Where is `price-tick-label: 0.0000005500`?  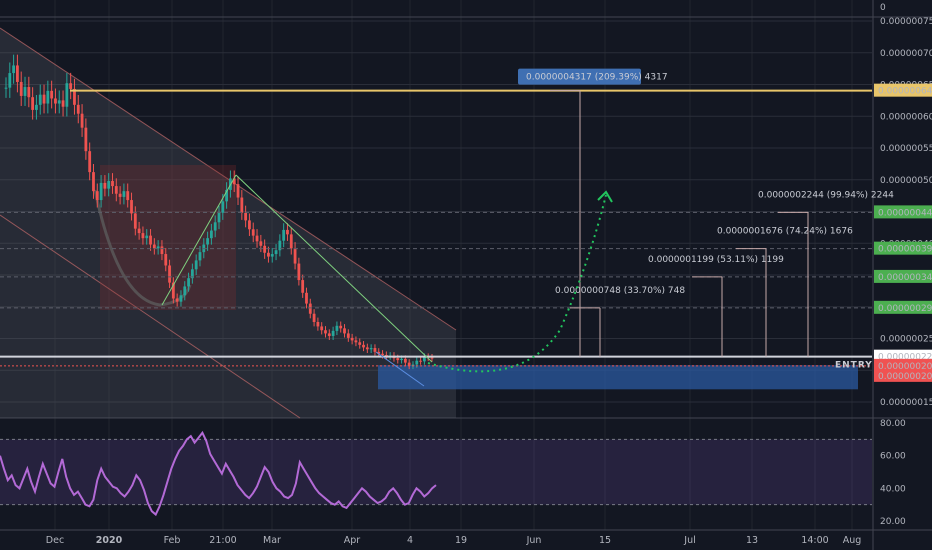 price-tick-label: 0.0000005500 is located at coordinates (906, 149).